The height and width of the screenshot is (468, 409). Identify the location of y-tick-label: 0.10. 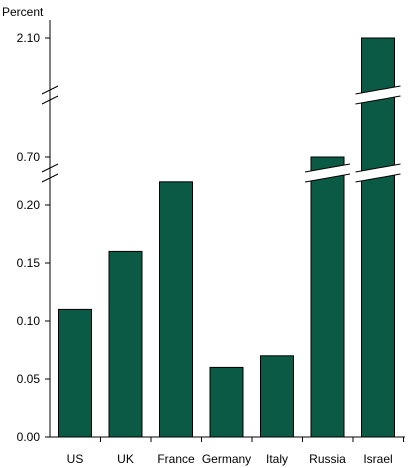
(29, 321).